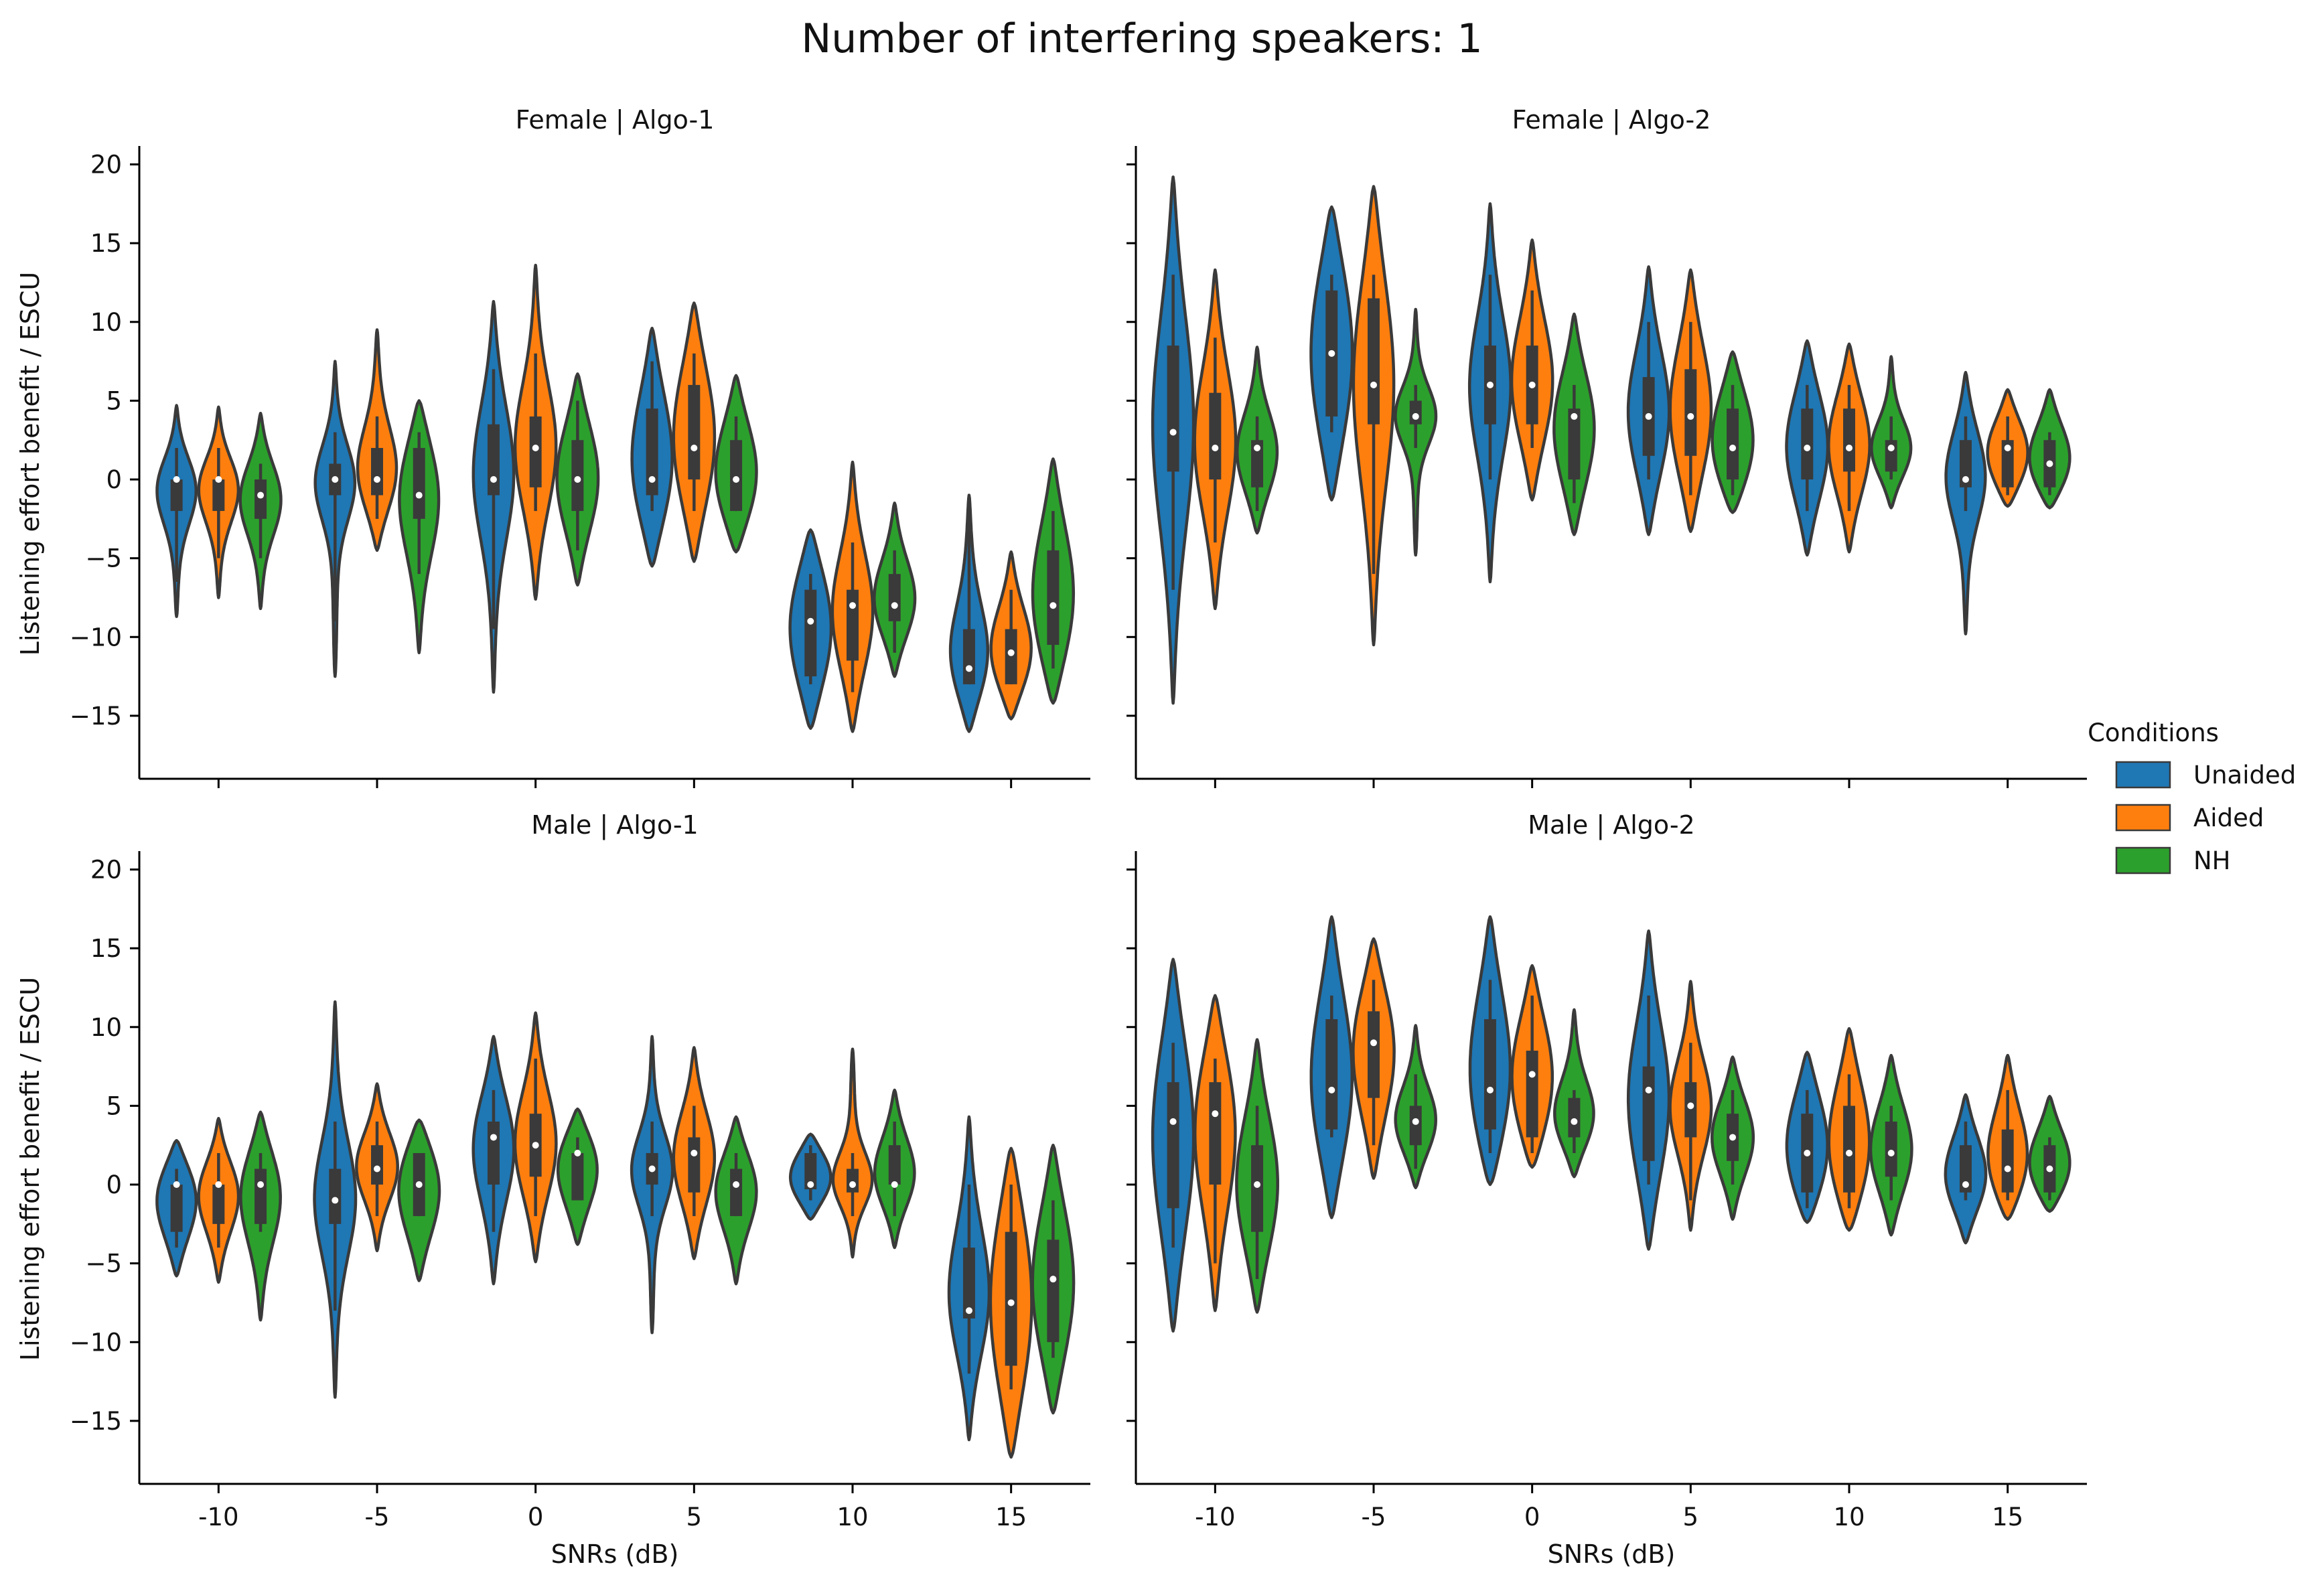 The height and width of the screenshot is (1585, 2324). I want to click on y-tick-label: 10, so click(106, 1027).